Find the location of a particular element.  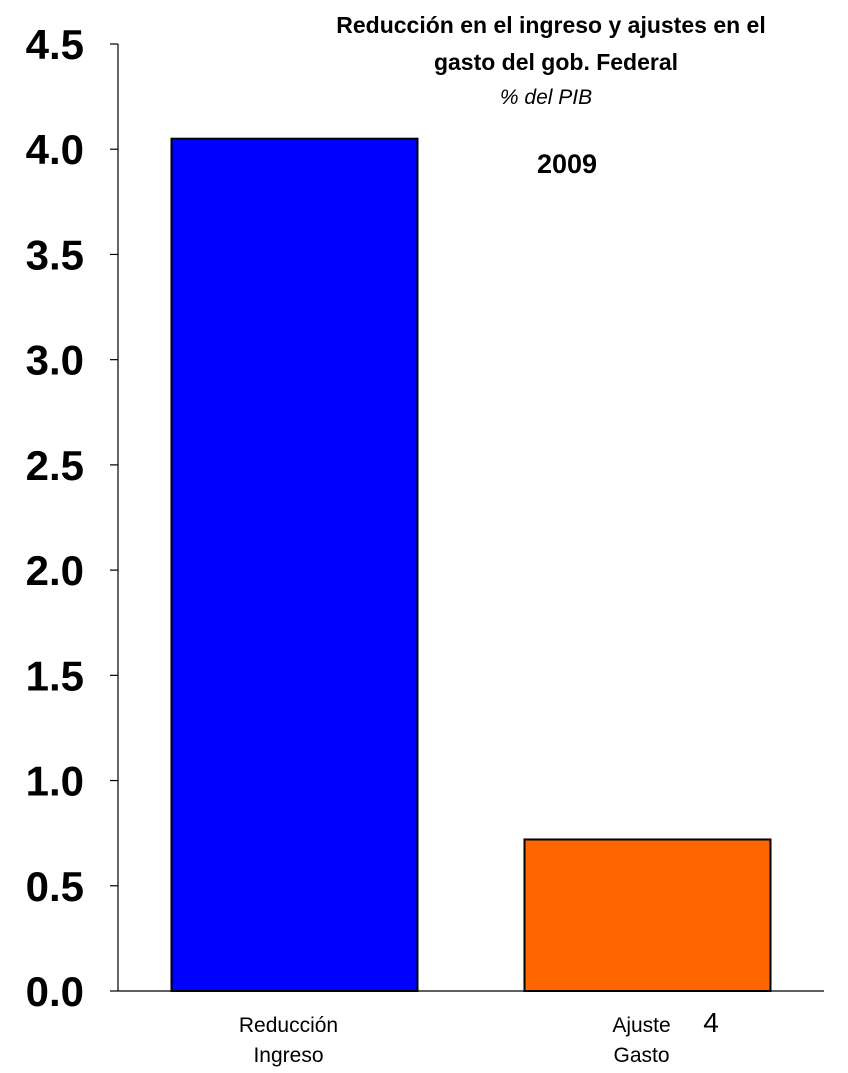

x-tick-label: Reducción is located at coordinates (288, 1025).